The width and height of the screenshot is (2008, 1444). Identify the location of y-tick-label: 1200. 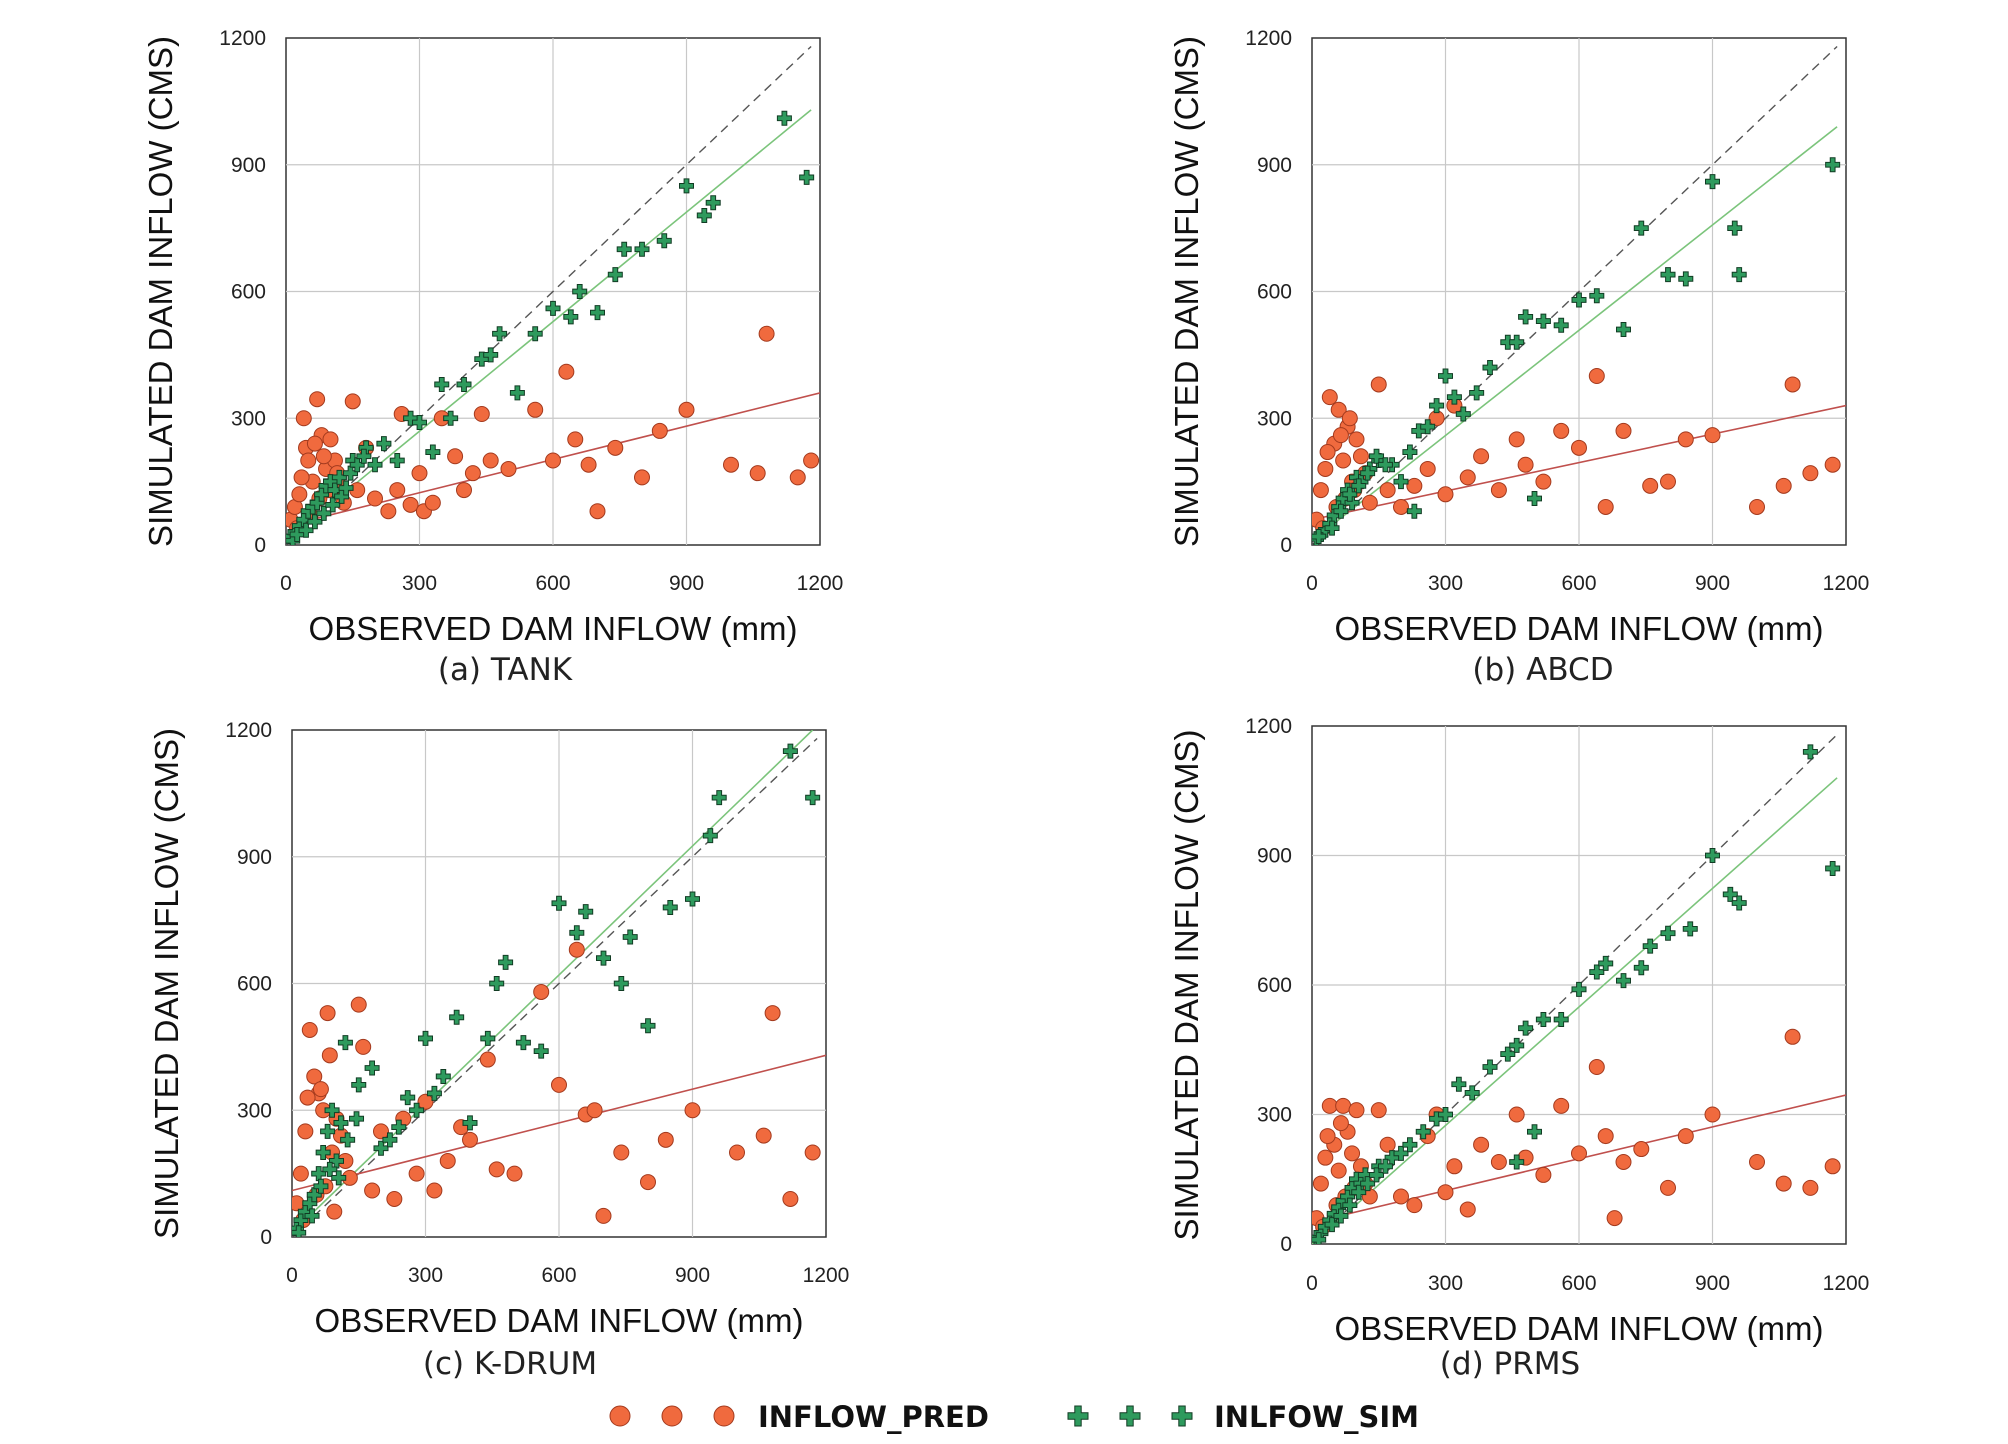
(1268, 726).